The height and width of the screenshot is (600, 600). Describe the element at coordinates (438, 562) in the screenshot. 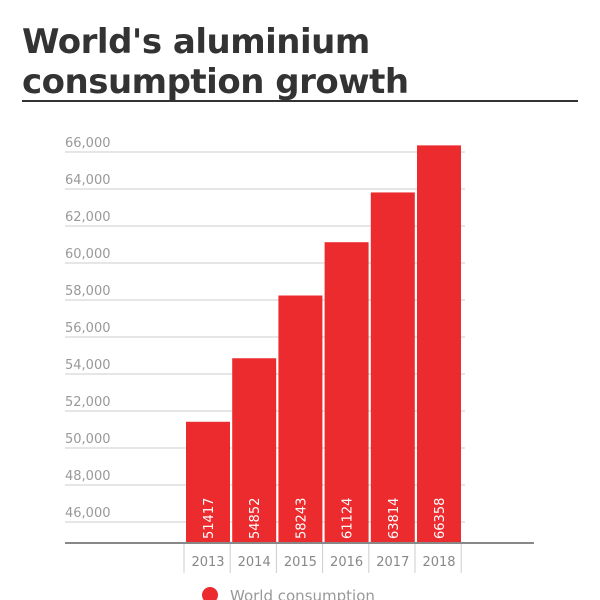

I see `x-tick-label: 2018` at that location.